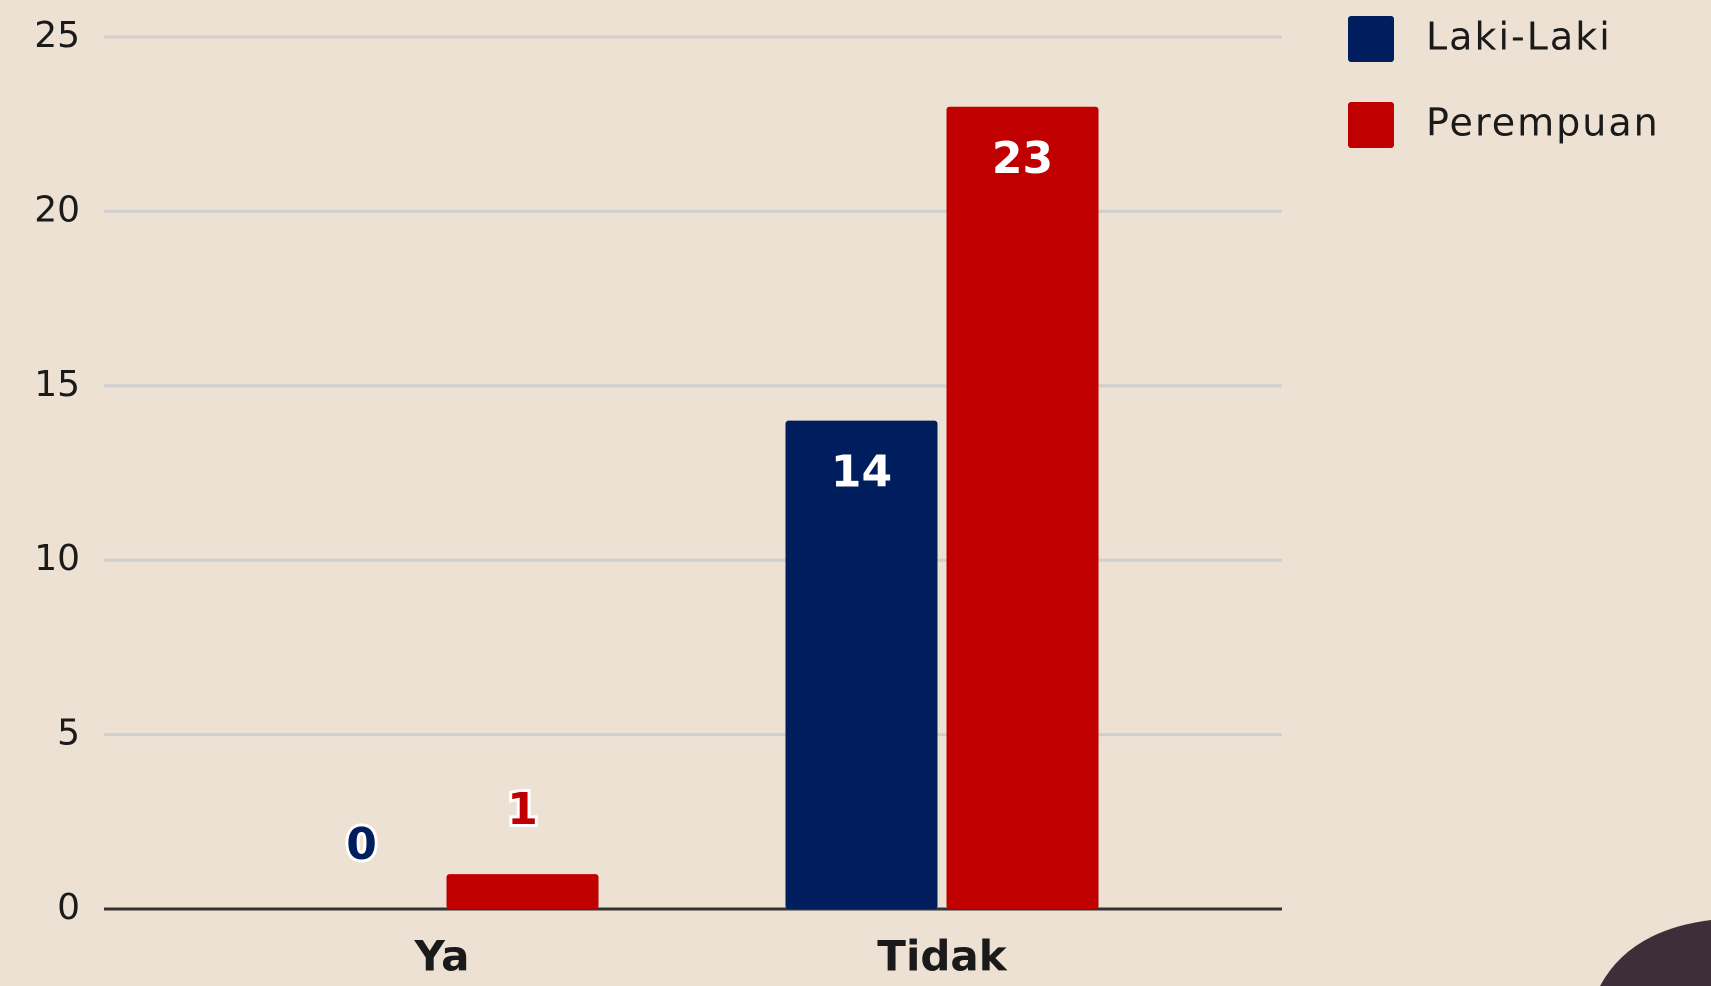 This screenshot has height=986, width=1711. What do you see at coordinates (57, 558) in the screenshot?
I see `y-tick-label: 10` at bounding box center [57, 558].